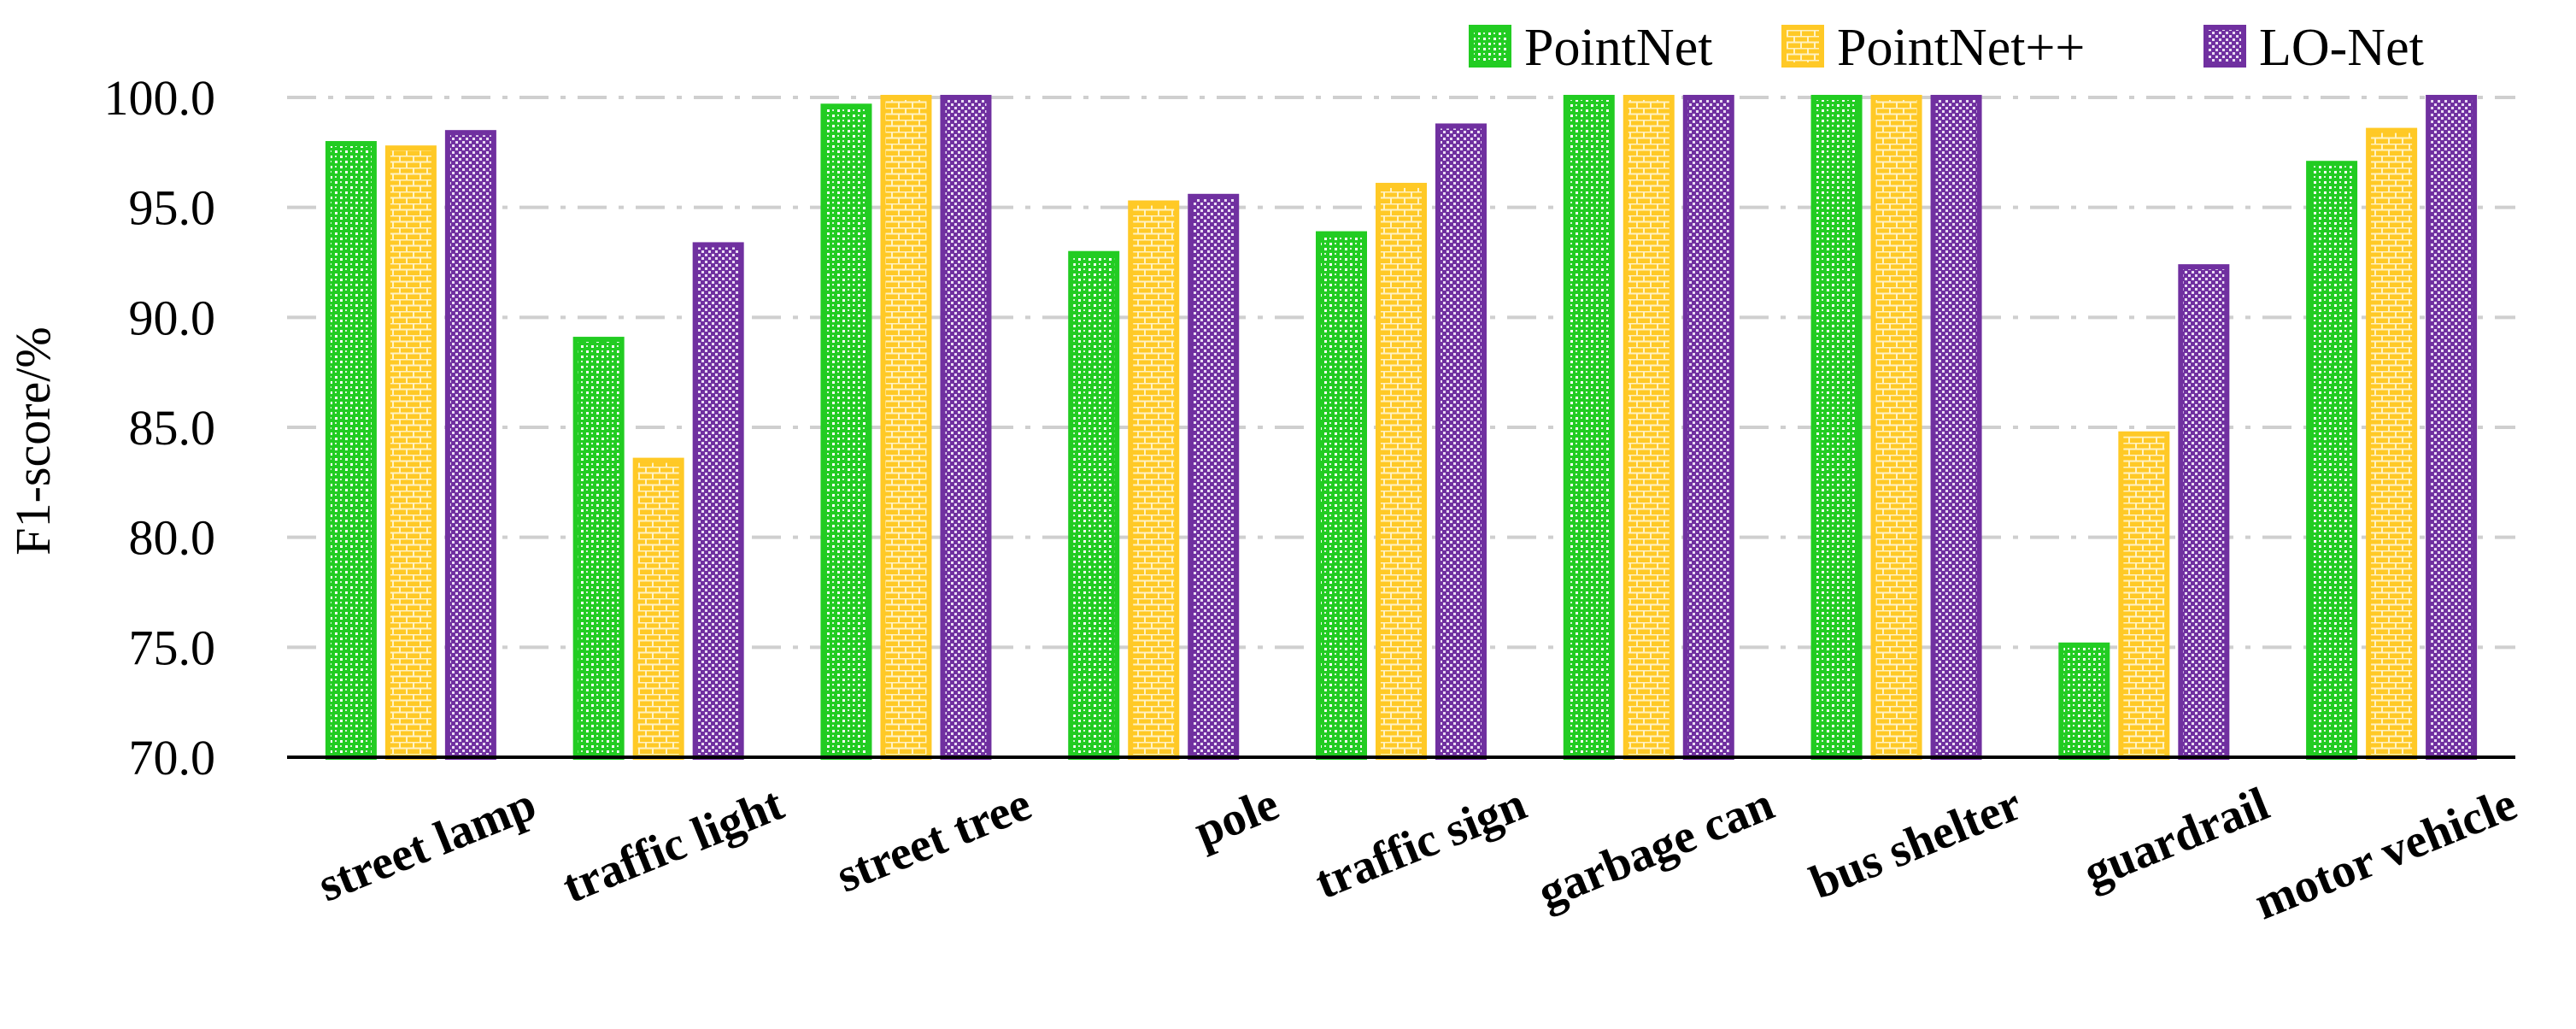 The width and height of the screenshot is (2576, 1029). What do you see at coordinates (658, 608) in the screenshot?
I see `bar-pointnet--traffic-light` at bounding box center [658, 608].